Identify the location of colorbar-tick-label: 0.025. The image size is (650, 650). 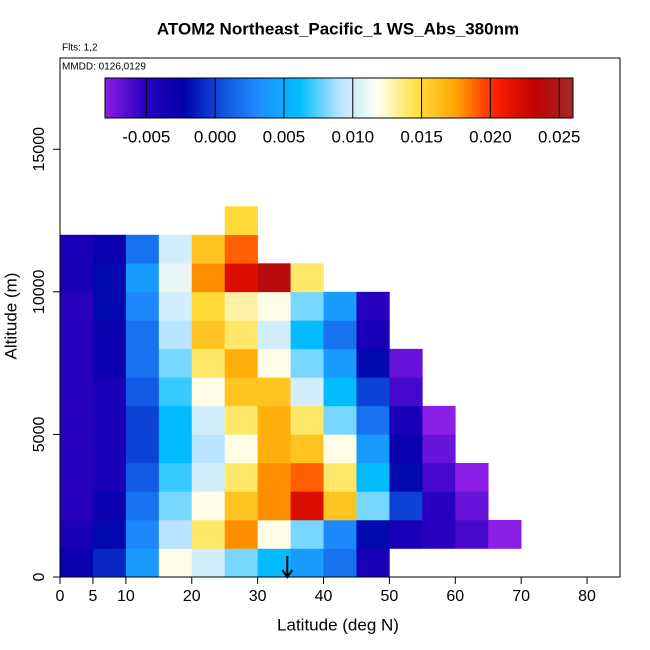
(559, 136).